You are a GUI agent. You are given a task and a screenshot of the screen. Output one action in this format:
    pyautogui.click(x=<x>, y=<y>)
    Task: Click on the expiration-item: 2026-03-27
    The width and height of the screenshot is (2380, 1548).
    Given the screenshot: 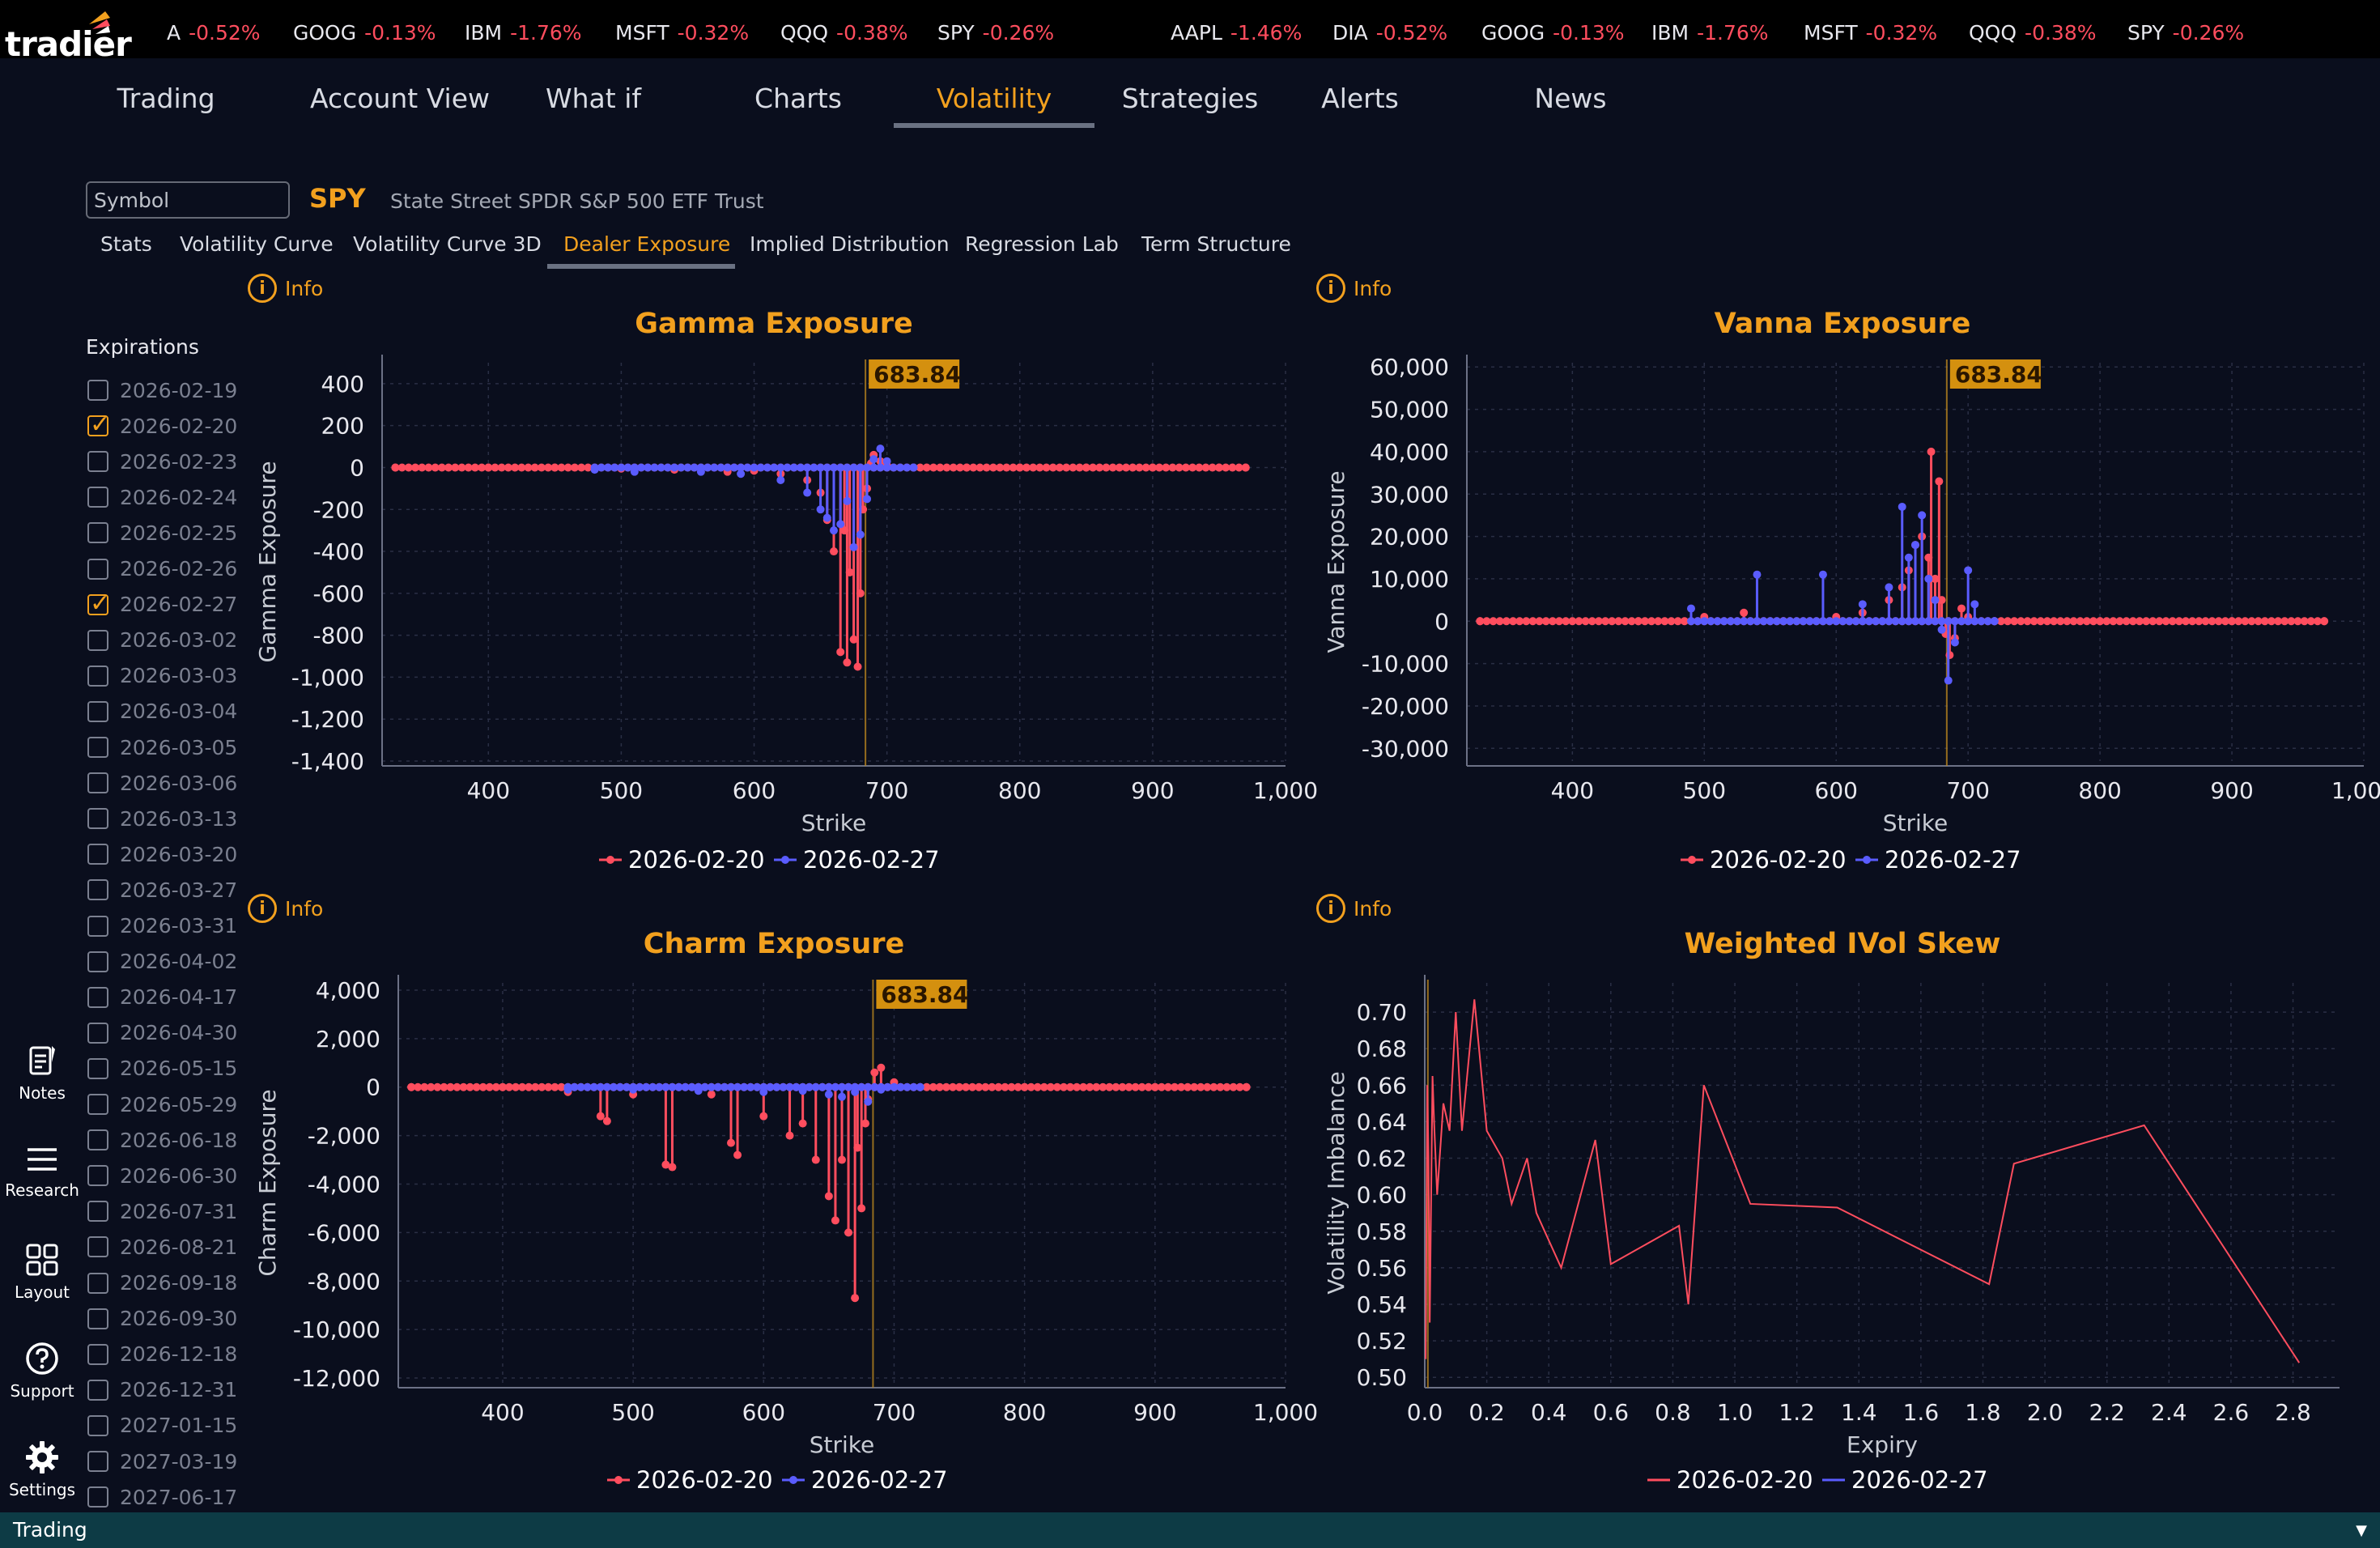 What is the action you would take?
    pyautogui.click(x=162, y=890)
    